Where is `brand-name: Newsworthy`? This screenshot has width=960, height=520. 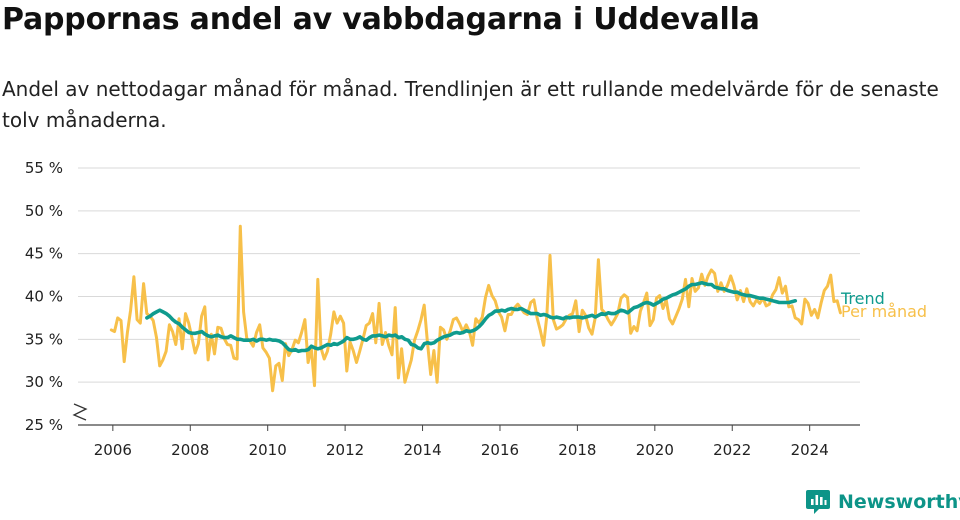 brand-name: Newsworthy is located at coordinates (899, 502).